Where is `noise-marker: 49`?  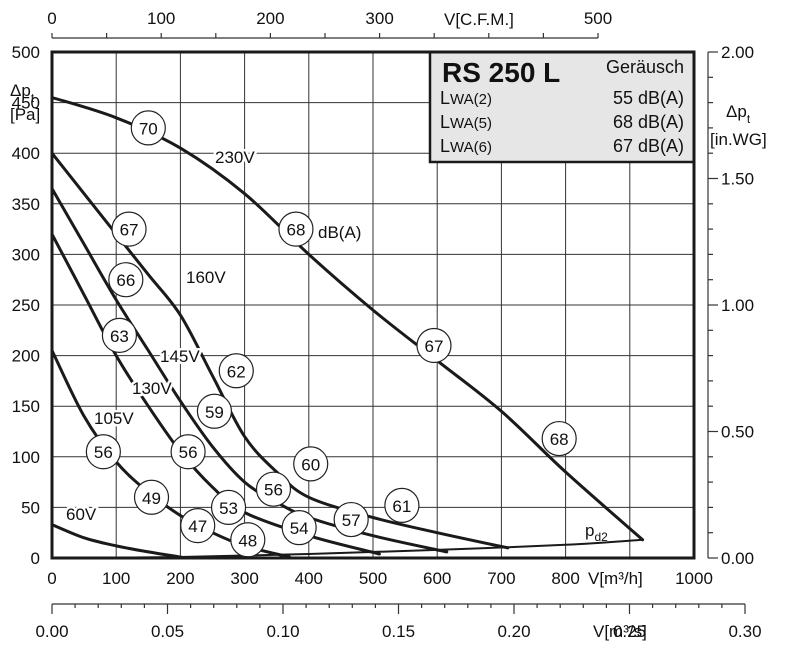
noise-marker: 49 is located at coordinates (151, 497).